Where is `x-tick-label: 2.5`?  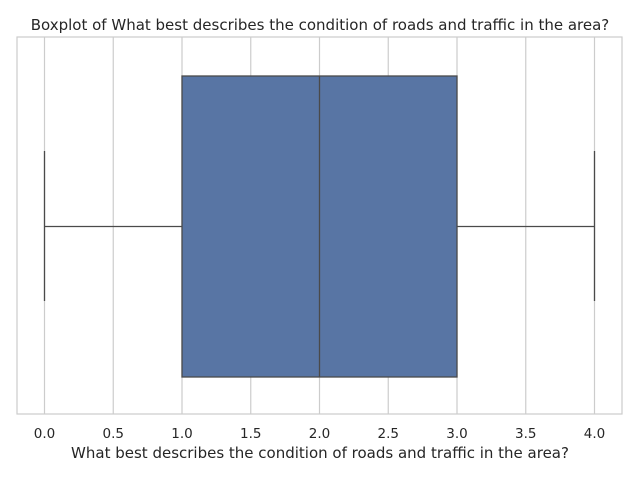
x-tick-label: 2.5 is located at coordinates (388, 434).